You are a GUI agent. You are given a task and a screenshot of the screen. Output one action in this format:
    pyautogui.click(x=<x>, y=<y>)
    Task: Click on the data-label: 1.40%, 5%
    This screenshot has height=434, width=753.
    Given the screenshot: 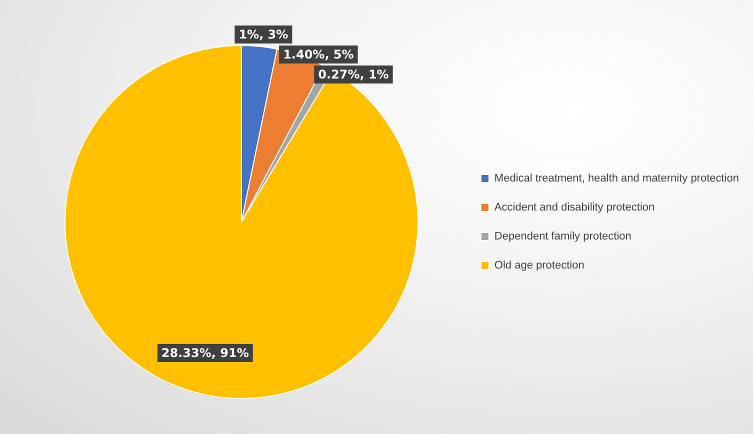 What is the action you would take?
    pyautogui.click(x=318, y=55)
    